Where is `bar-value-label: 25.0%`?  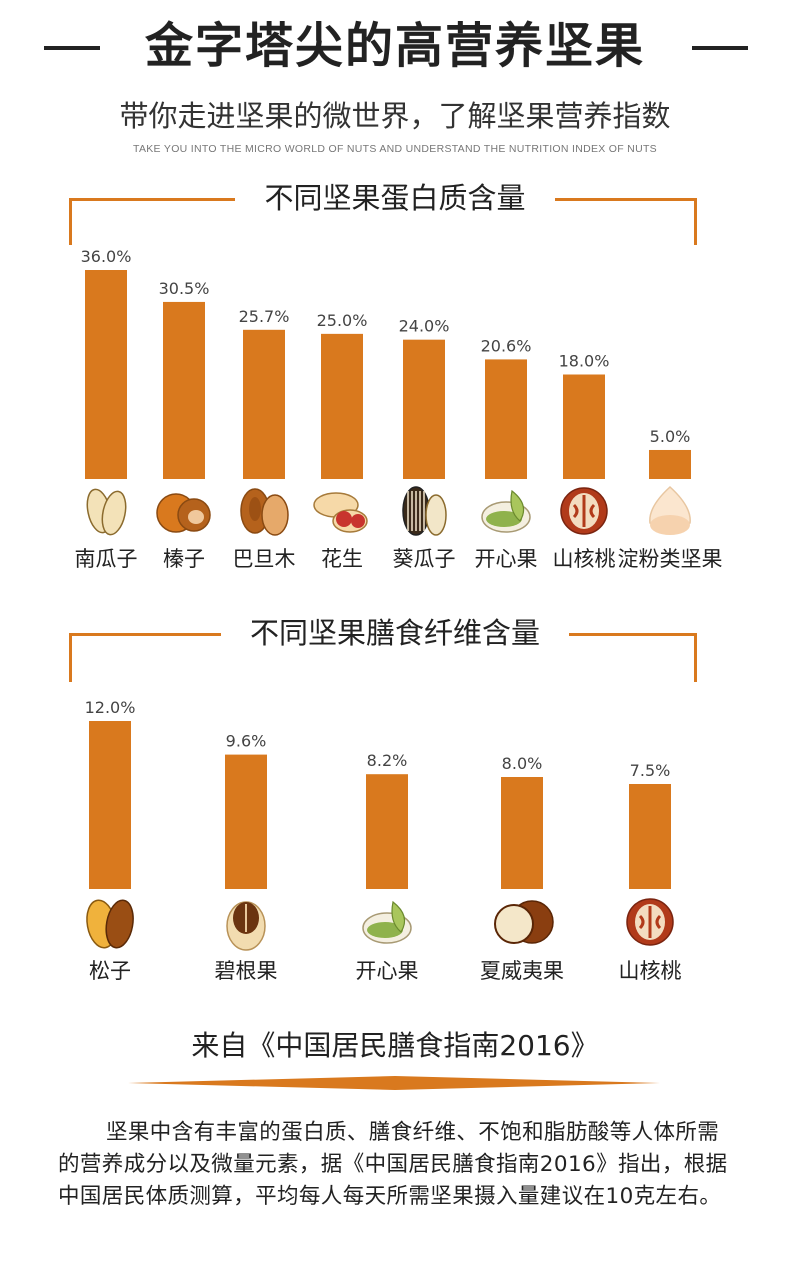 bar-value-label: 25.0% is located at coordinates (342, 320).